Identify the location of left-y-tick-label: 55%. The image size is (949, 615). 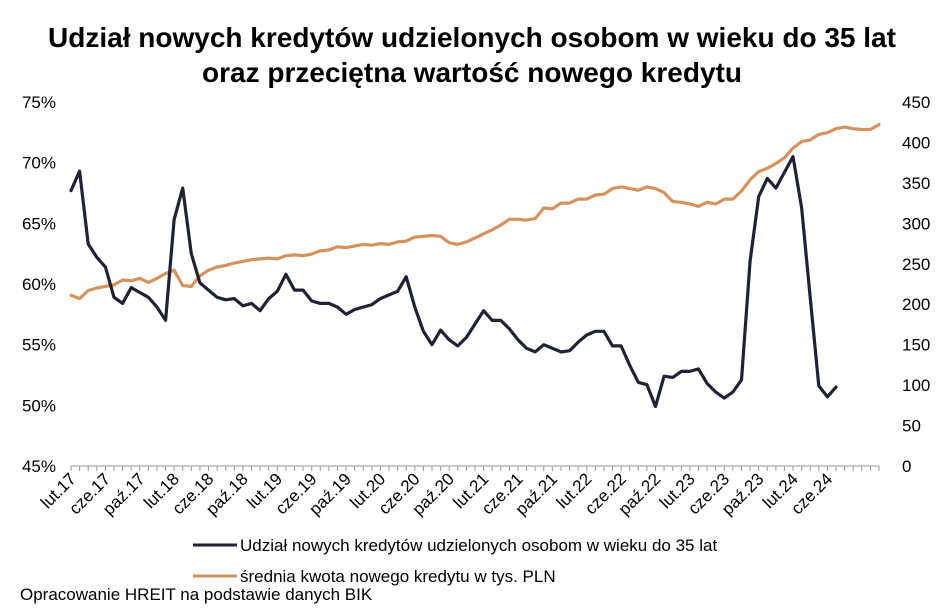
(39, 345).